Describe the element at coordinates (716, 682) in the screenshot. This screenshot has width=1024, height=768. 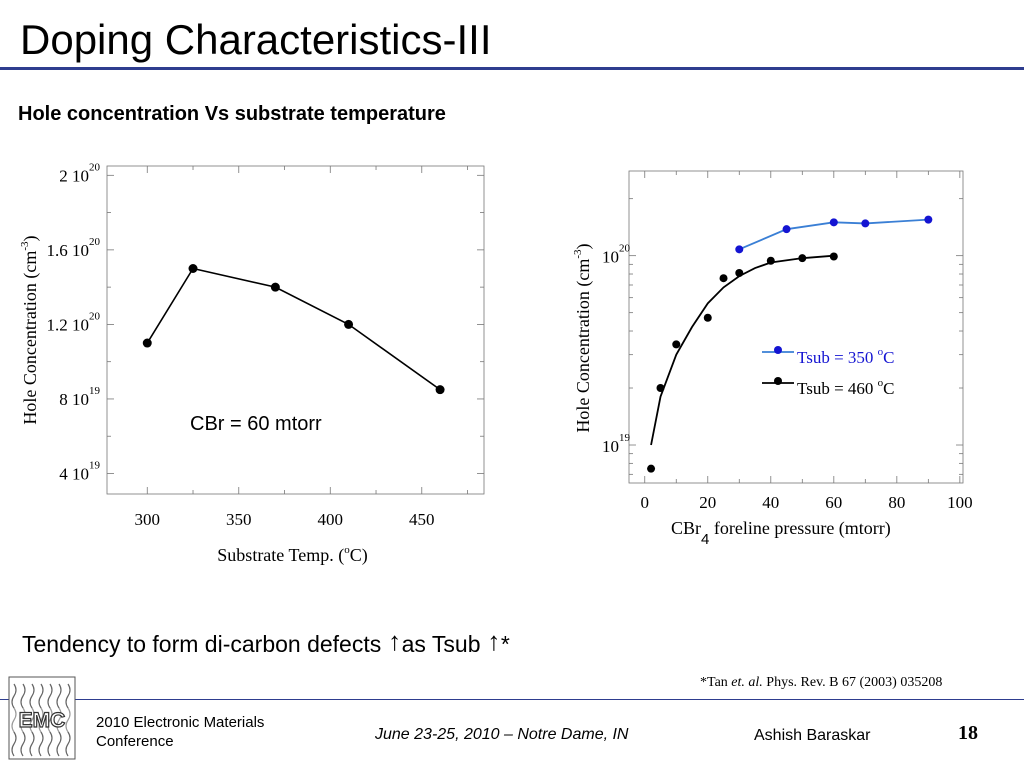
I see `citation-prefix: *Tan` at that location.